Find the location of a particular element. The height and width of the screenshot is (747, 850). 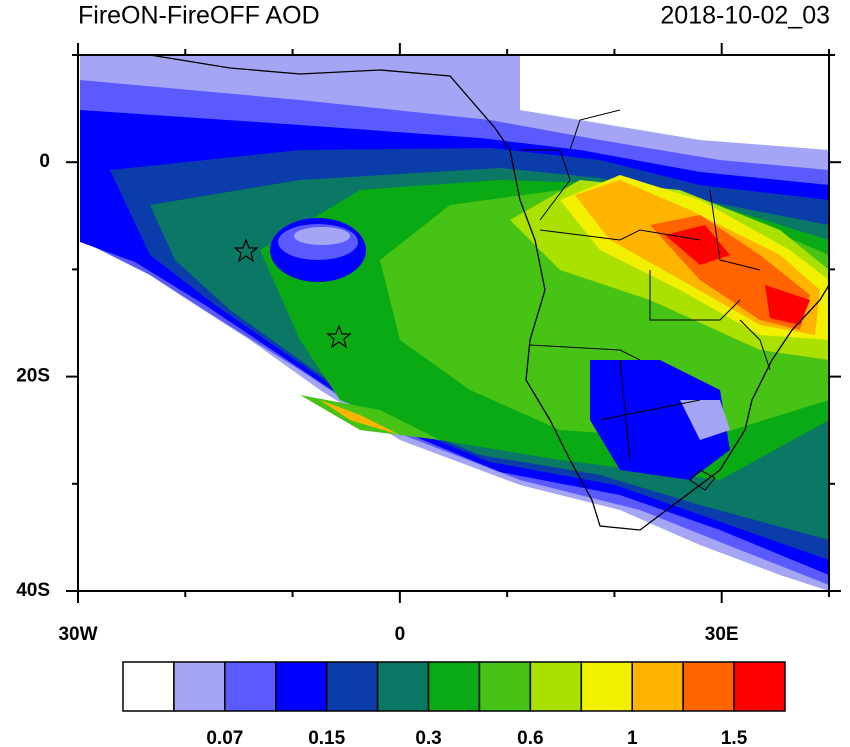

x-tick-label: 30W is located at coordinates (77, 634).